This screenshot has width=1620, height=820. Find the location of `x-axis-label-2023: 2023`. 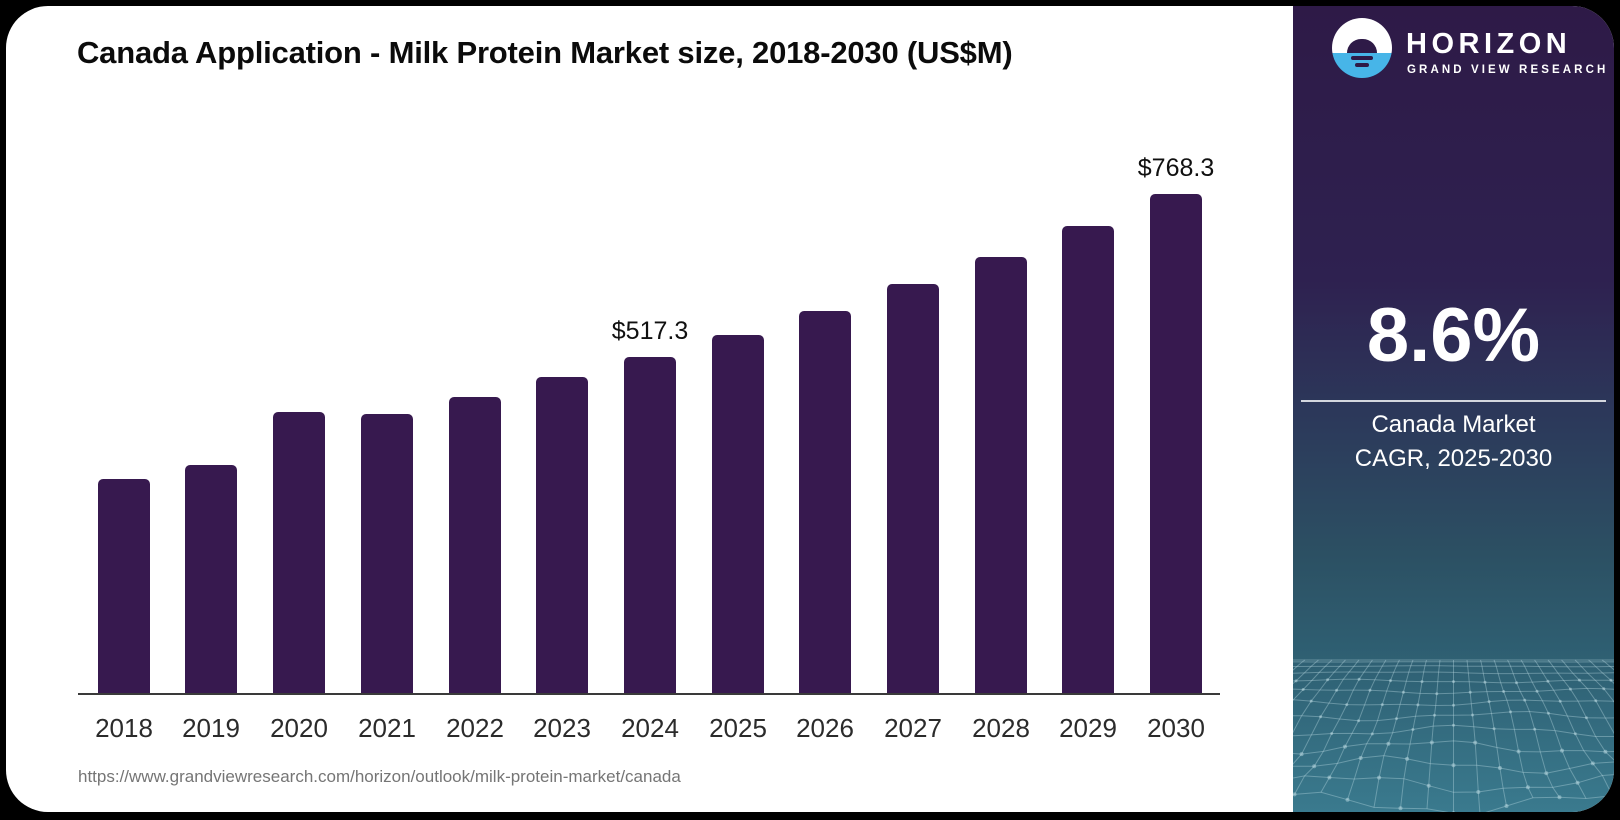

x-axis-label-2023: 2023 is located at coordinates (562, 728).